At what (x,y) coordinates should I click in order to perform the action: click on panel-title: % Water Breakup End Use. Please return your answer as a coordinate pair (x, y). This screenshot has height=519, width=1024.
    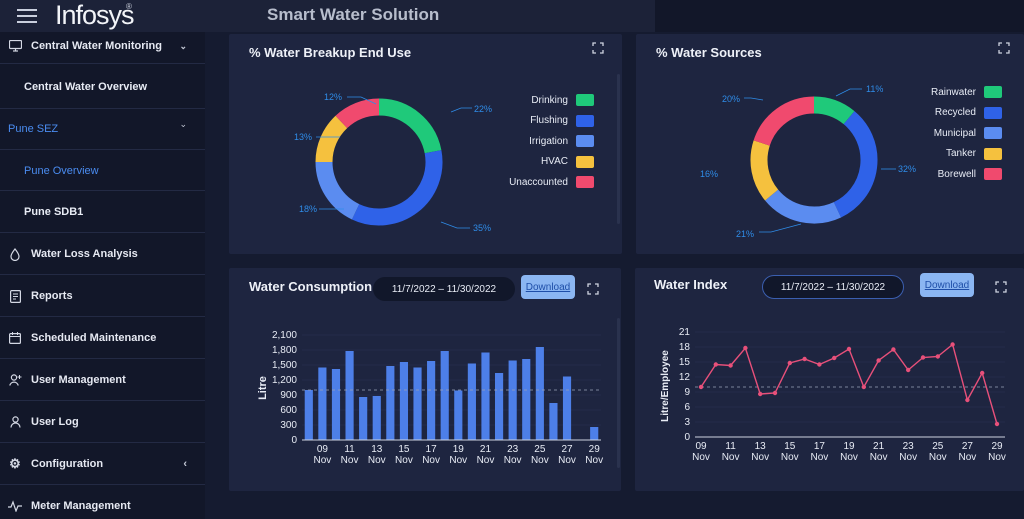
    Looking at the image, I should click on (330, 52).